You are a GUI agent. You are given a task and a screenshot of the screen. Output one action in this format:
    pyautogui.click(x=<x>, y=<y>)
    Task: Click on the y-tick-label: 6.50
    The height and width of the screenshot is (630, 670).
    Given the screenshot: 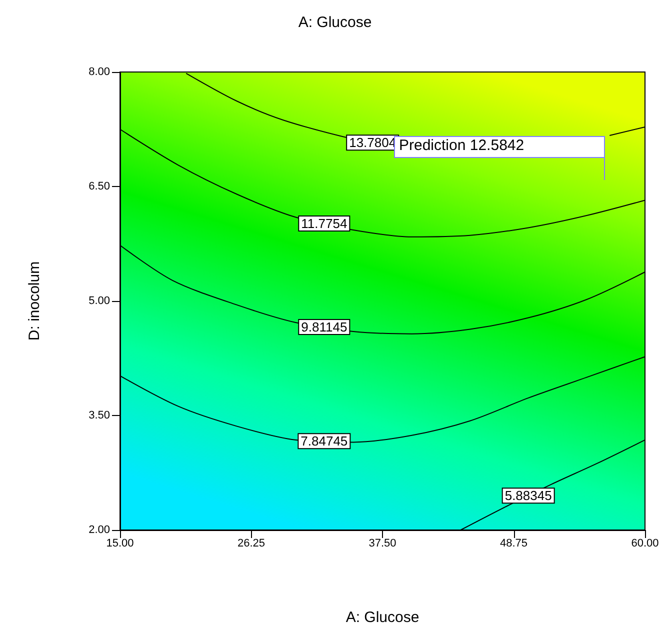 What is the action you would take?
    pyautogui.click(x=99, y=186)
    